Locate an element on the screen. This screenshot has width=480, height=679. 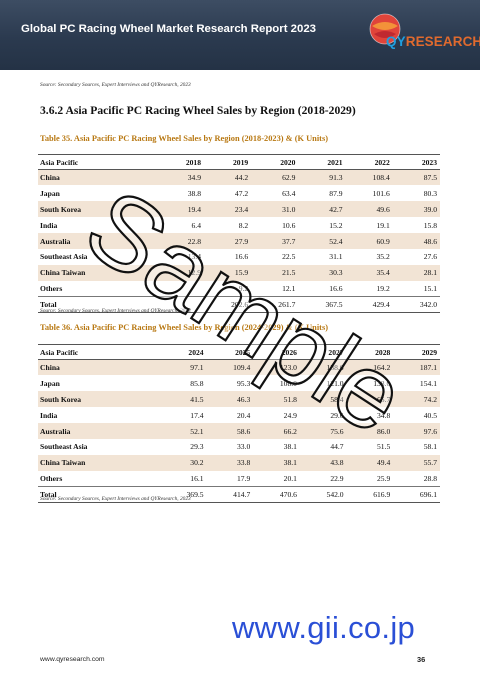
column-header: 2021 is located at coordinates (322, 162).